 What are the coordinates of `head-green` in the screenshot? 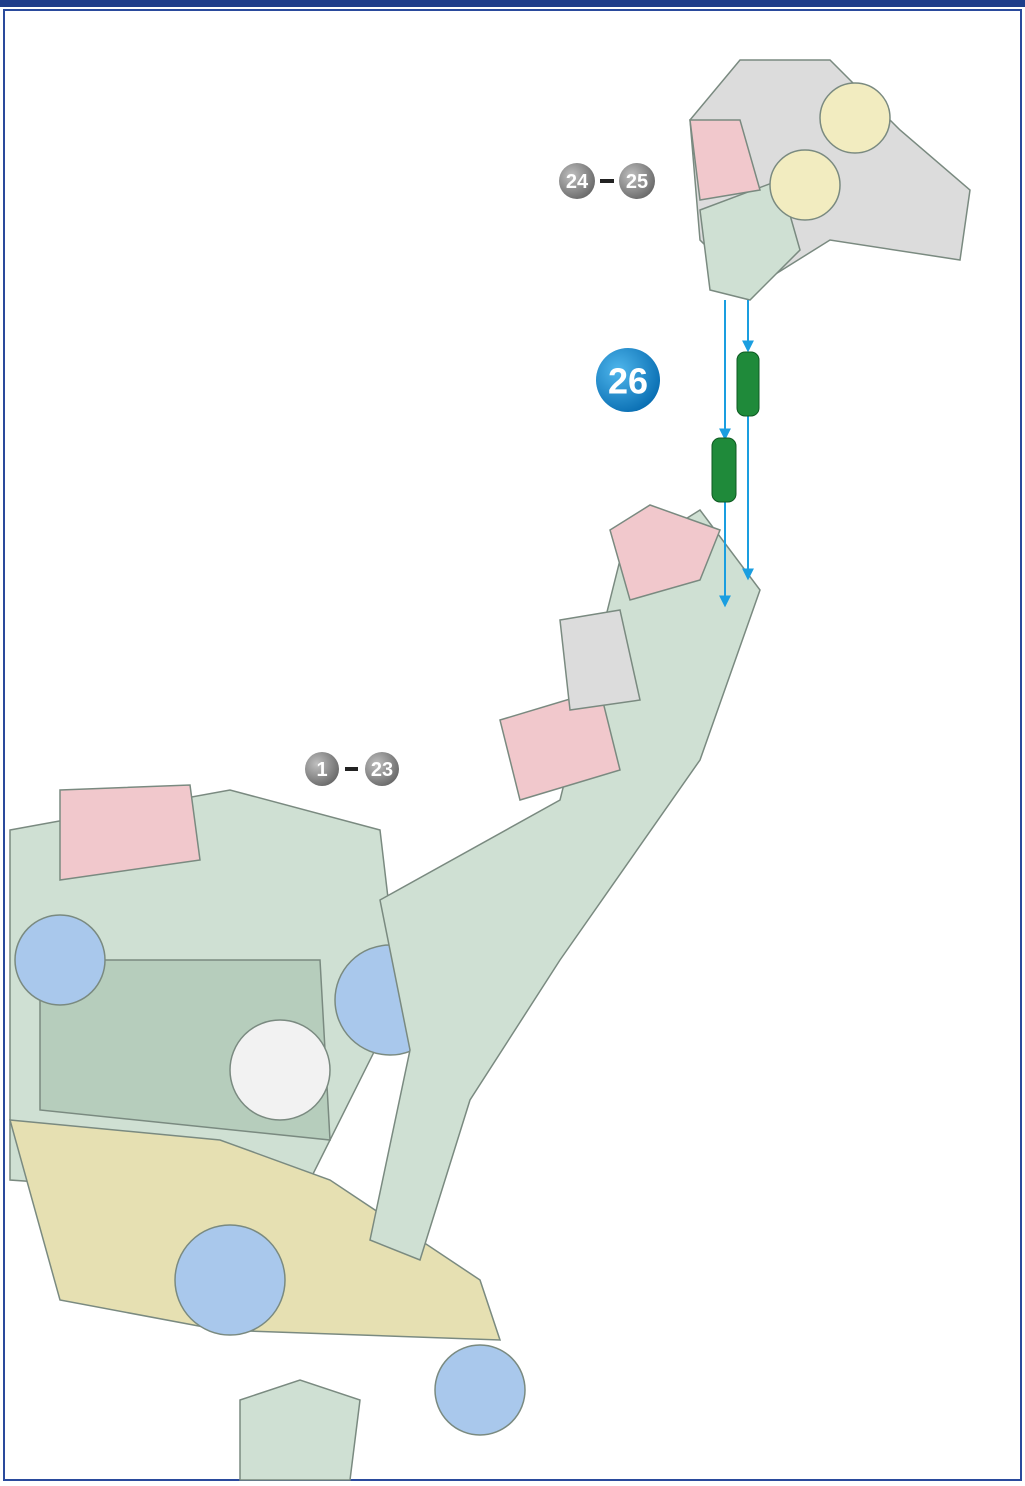 It's located at (750, 240).